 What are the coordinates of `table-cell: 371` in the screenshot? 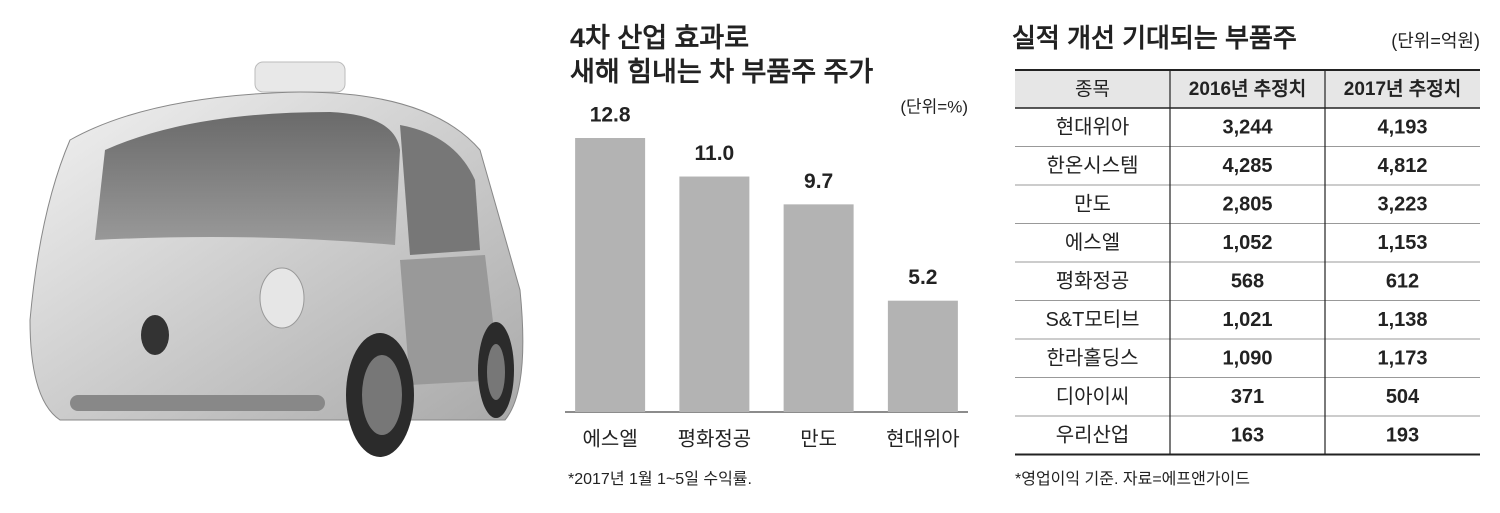 It's located at (1247, 397).